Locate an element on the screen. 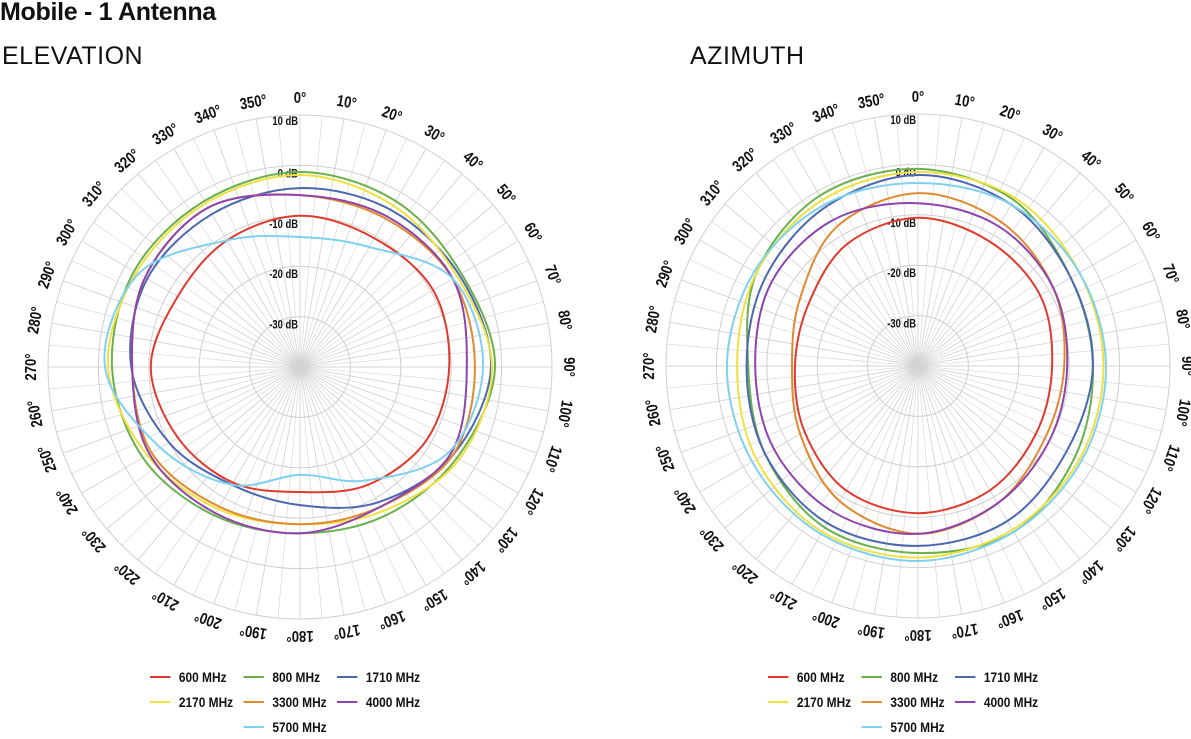 This screenshot has height=739, width=1191. elevation-angle-label: 220° is located at coordinates (128, 572).